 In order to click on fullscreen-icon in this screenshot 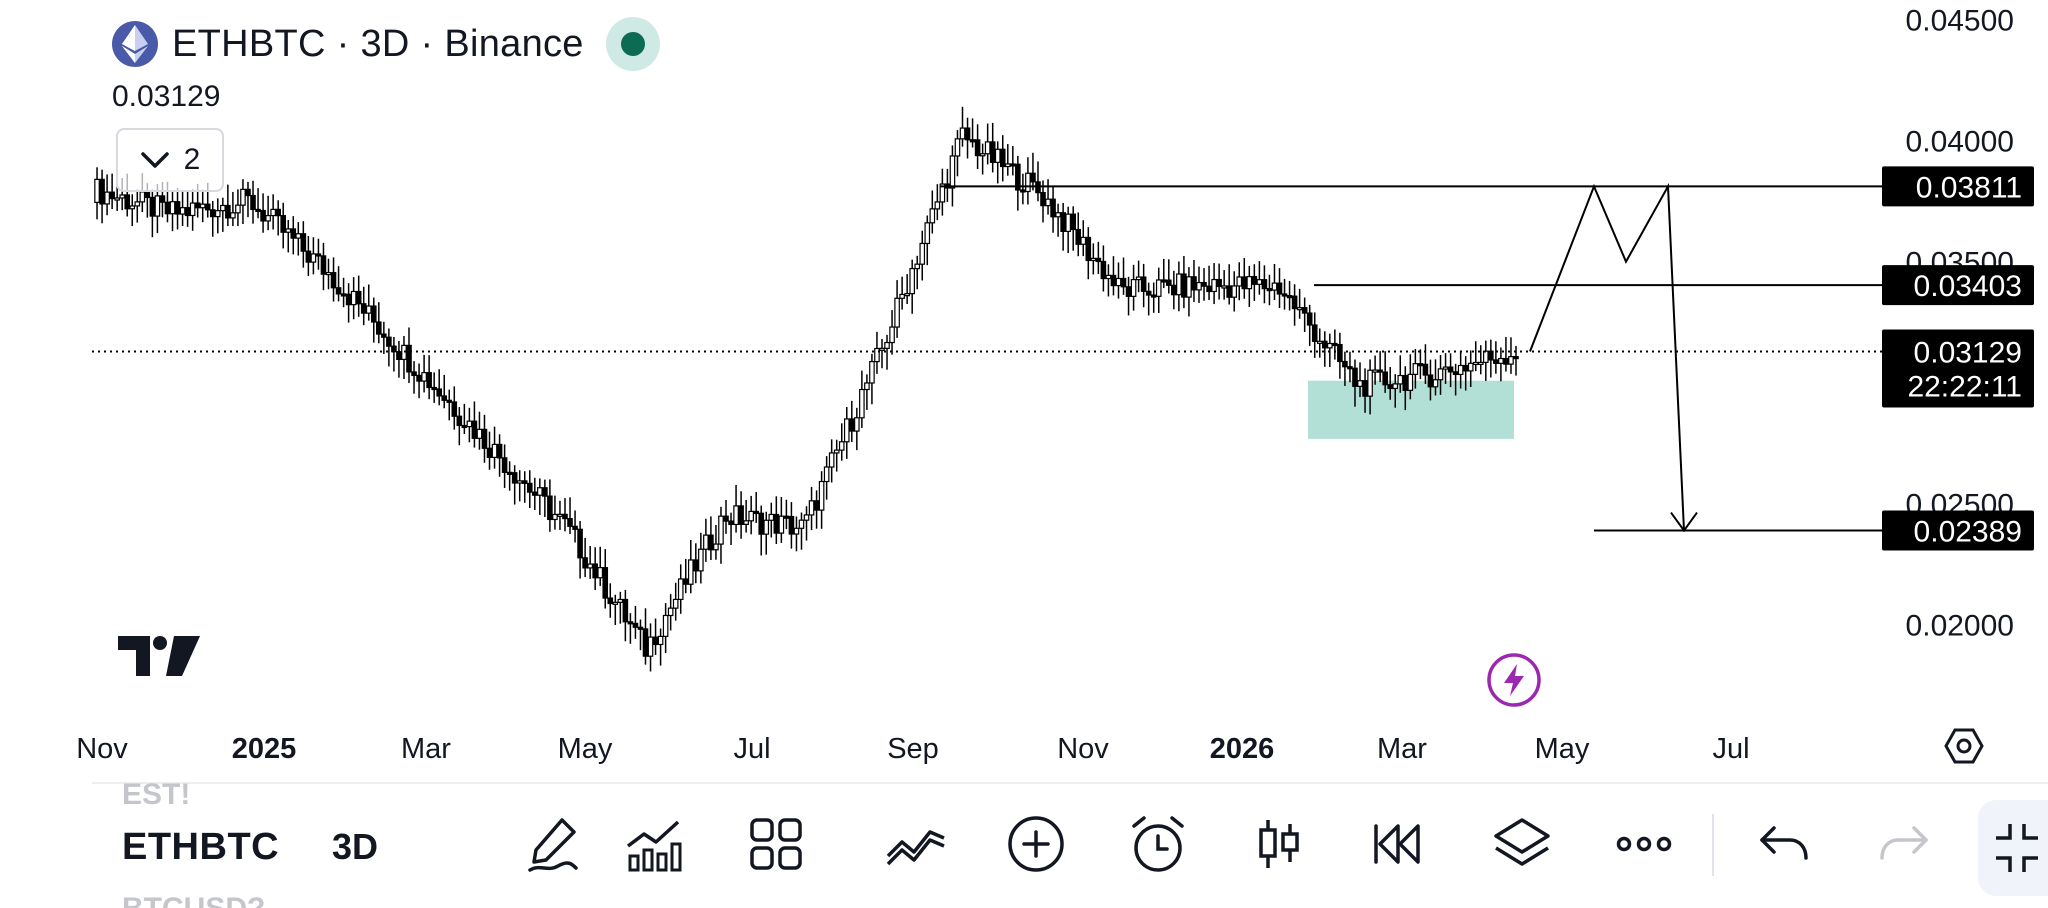, I will do `click(2017, 848)`.